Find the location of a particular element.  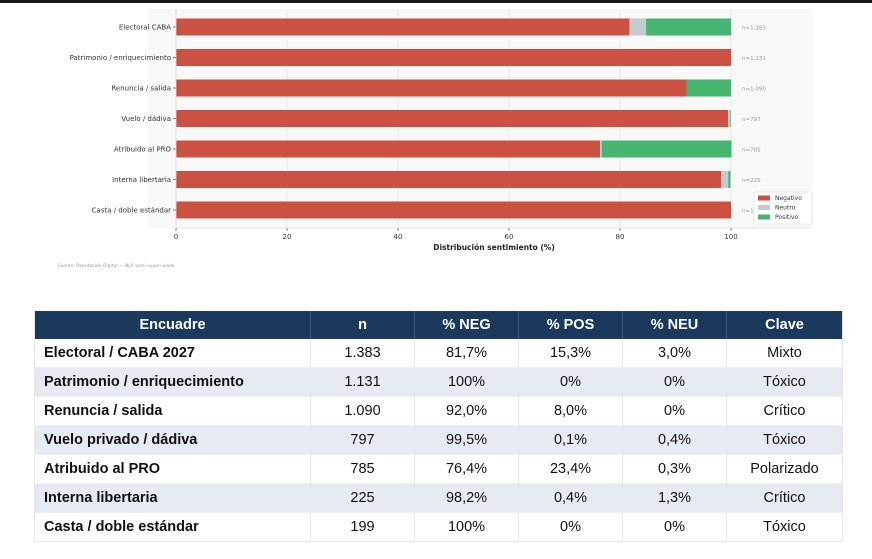

header-n: n is located at coordinates (362, 325).